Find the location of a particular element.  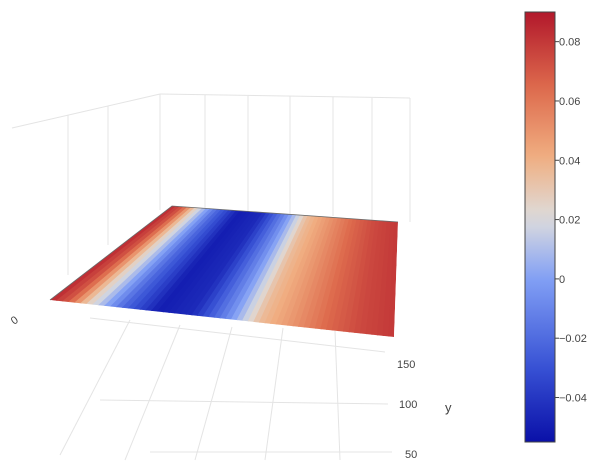

y-tick-group: 150 100 50 is located at coordinates (407, 410).